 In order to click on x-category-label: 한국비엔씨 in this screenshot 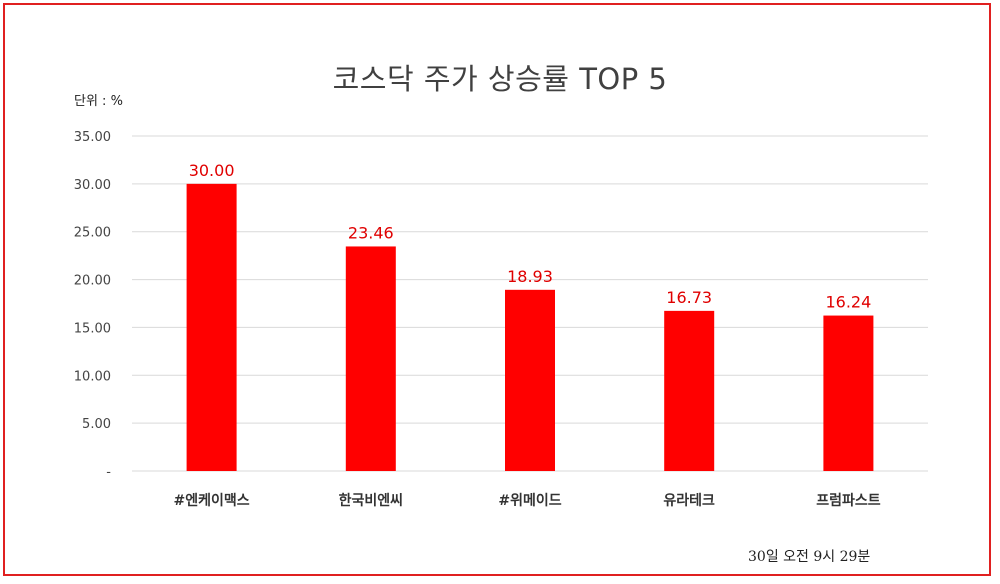, I will do `click(371, 500)`.